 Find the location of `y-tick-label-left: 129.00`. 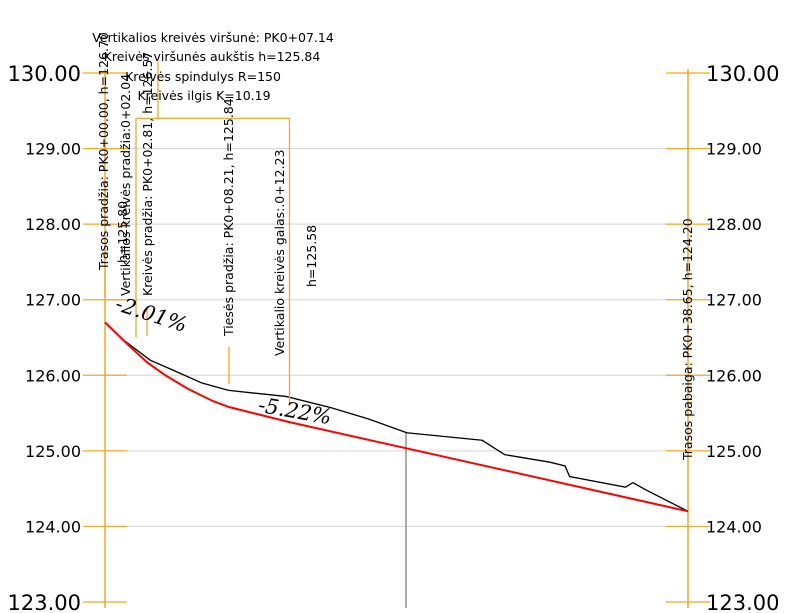

y-tick-label-left: 129.00 is located at coordinates (53, 149).